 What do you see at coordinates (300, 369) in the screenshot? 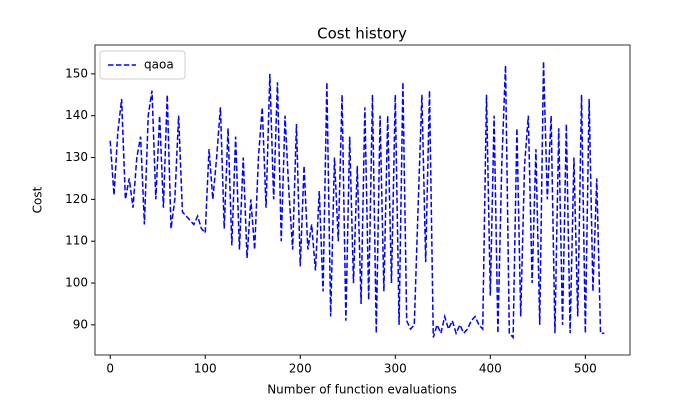
I see `x-tick-label: 200` at bounding box center [300, 369].